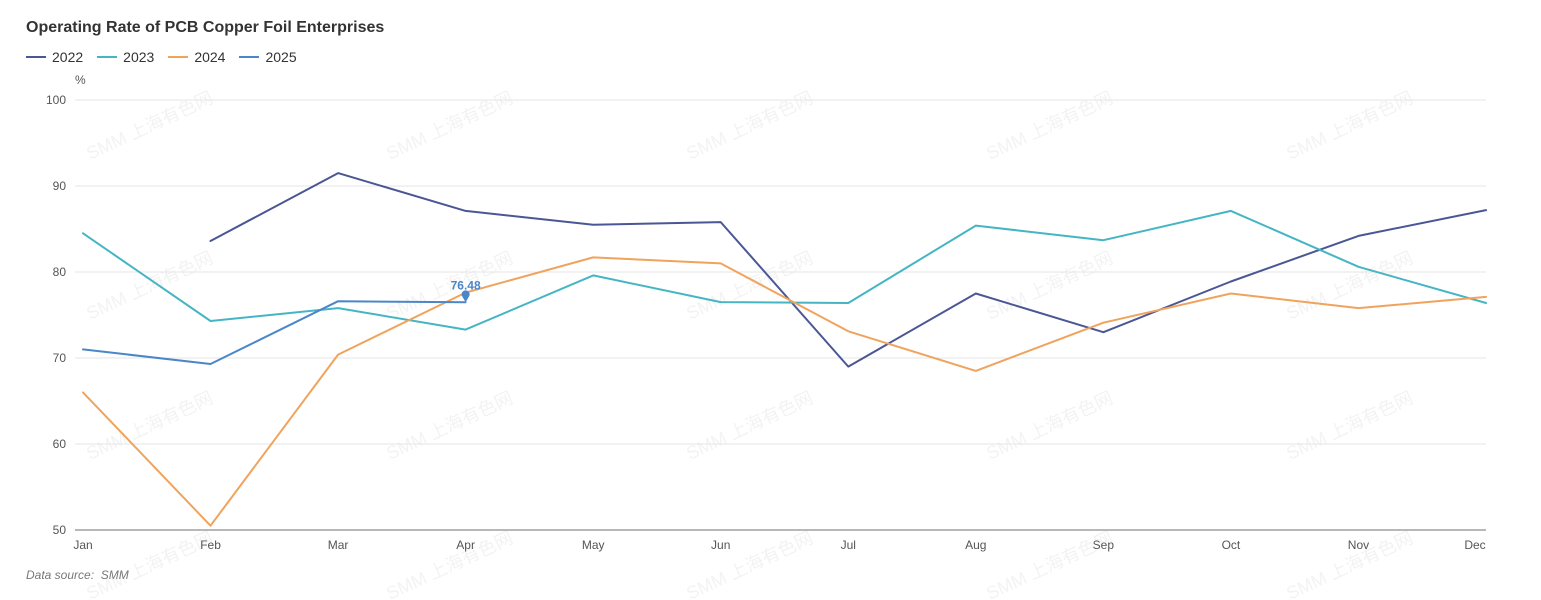 The image size is (1541, 600). What do you see at coordinates (60, 272) in the screenshot?
I see `y-tick-label: 80` at bounding box center [60, 272].